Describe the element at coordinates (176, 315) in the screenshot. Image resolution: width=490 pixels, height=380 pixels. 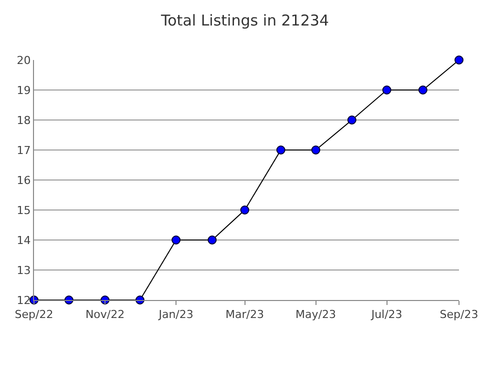
I see `x-tick-label: Jan/23` at that location.